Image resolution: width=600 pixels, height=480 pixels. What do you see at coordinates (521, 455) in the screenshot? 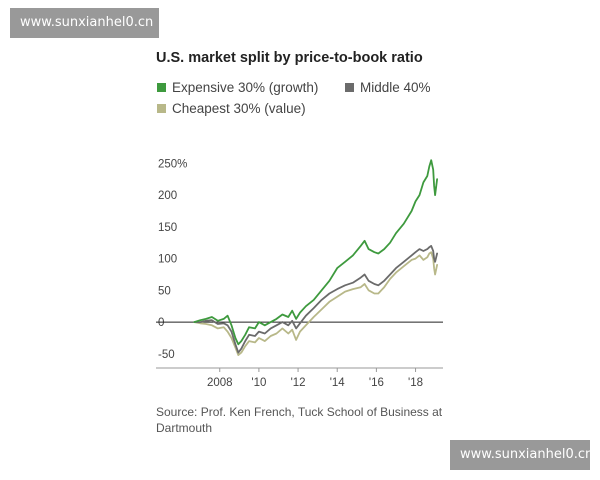
I see `watermark-bottom: www.sunxianhel0.cn` at bounding box center [521, 455].